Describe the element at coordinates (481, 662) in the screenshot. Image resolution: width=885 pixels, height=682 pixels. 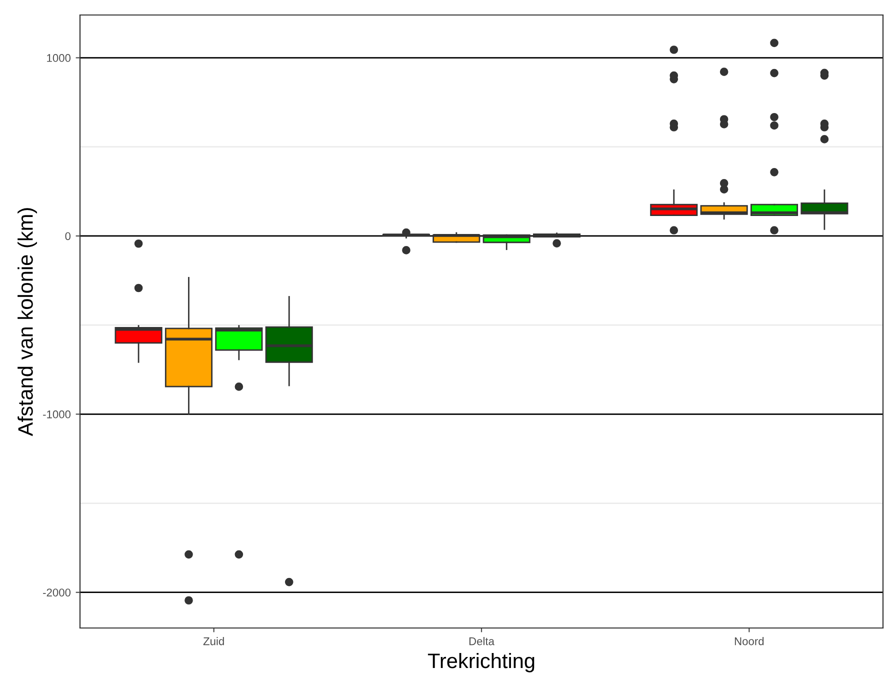
I see `x-axis-title: Trekrichting` at that location.